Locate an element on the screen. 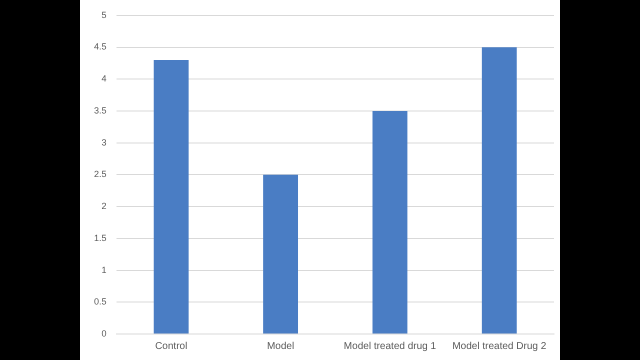 The width and height of the screenshot is (640, 360). x-tick-label: Model is located at coordinates (280, 346).